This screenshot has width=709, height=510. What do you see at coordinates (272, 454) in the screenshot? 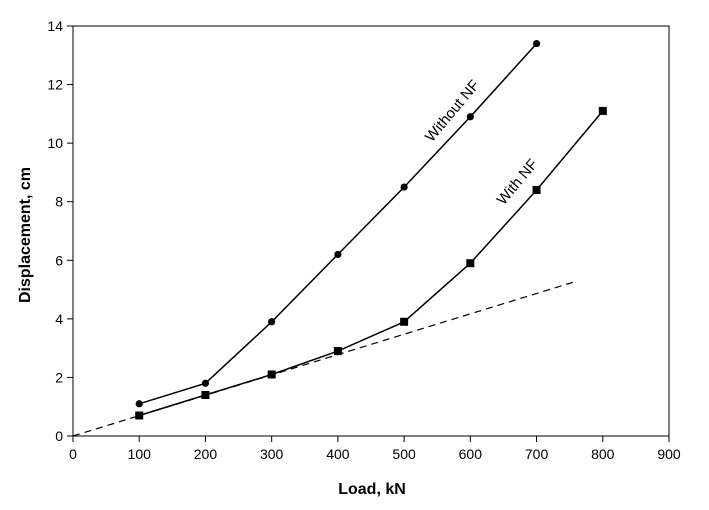
I see `x-tick-label: 300` at bounding box center [272, 454].